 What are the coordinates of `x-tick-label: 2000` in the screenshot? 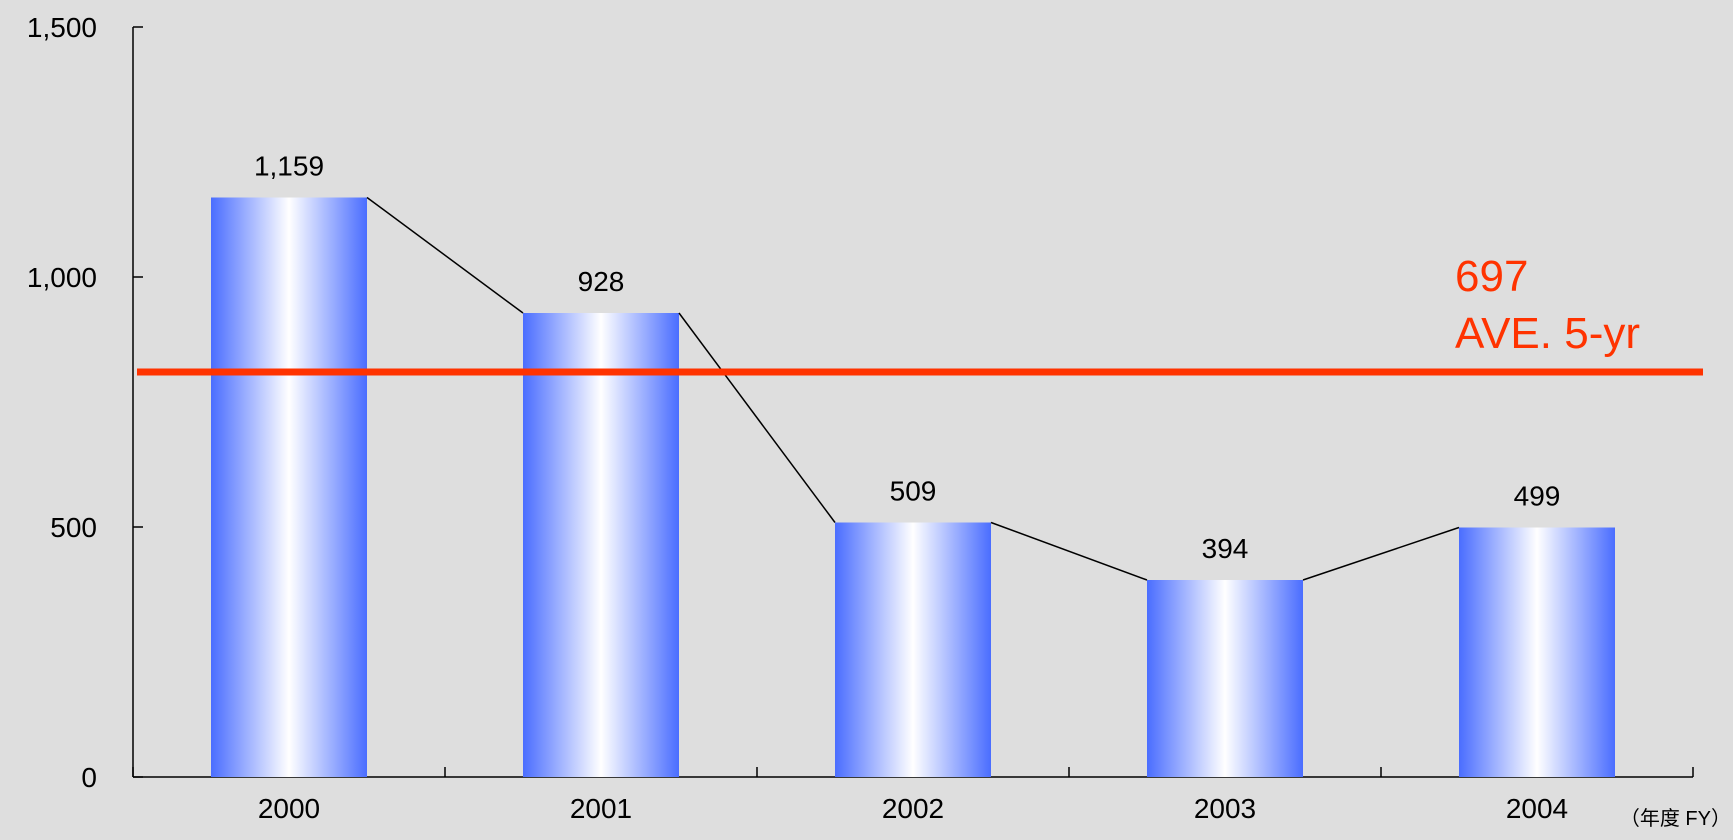 It's located at (289, 808).